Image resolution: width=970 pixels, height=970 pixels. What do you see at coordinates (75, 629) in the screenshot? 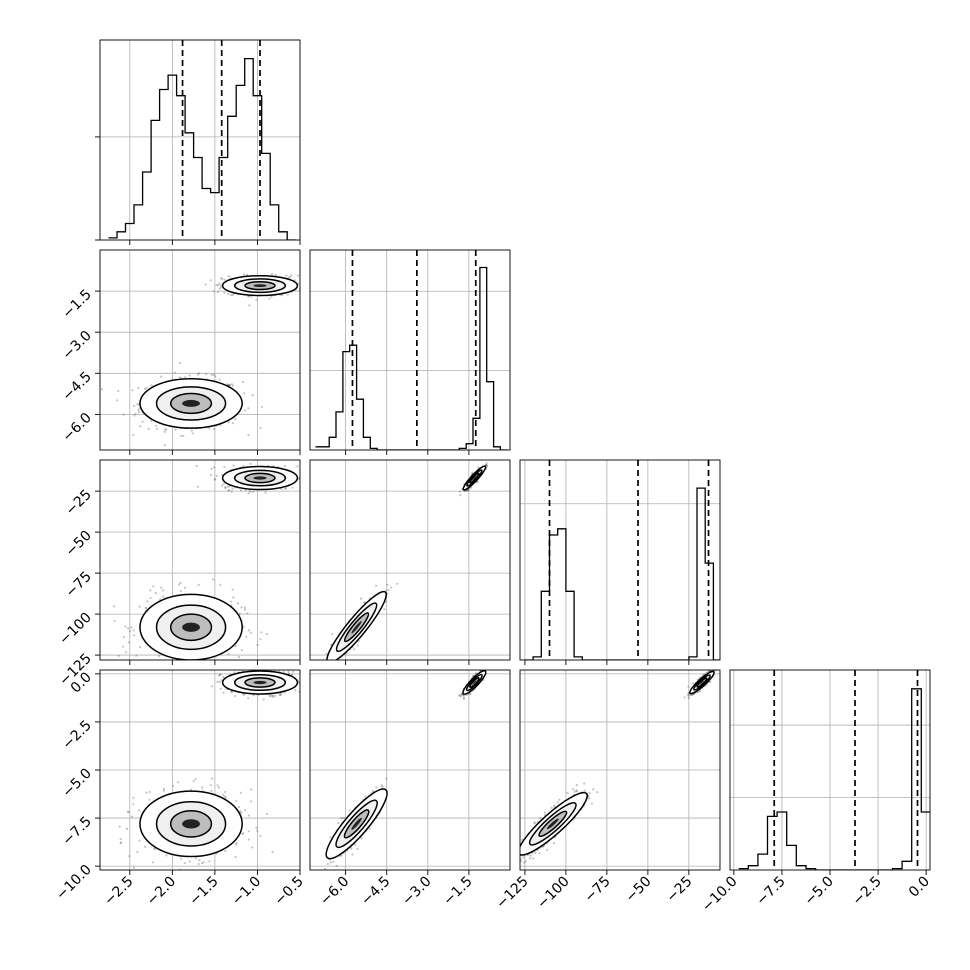
I see `y-tick-label: −100` at bounding box center [75, 629].